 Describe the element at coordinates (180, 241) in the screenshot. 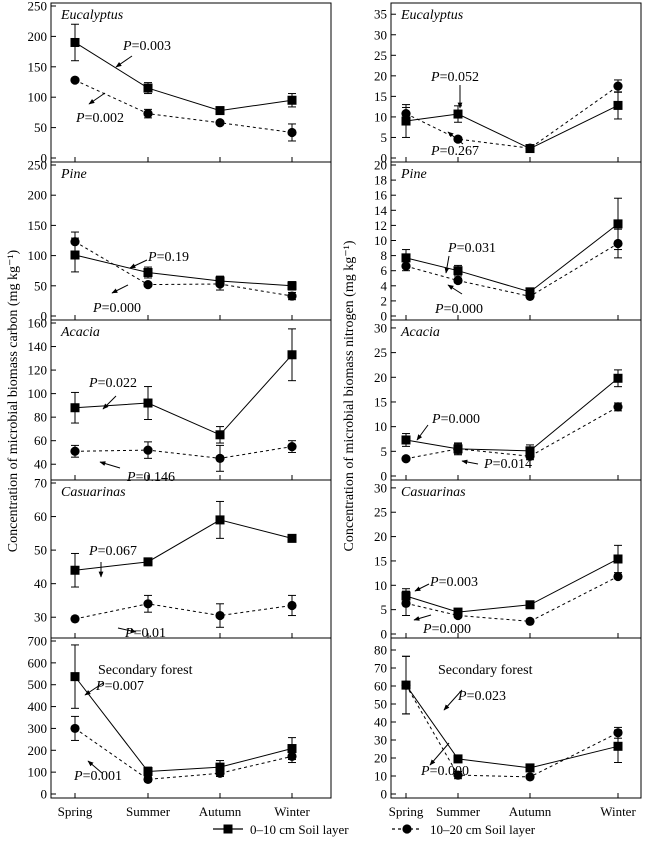

I see `panel-2-carbon-pine-group: 0 50 100 150 200 250 Pine P=0.19 P=0.000` at that location.